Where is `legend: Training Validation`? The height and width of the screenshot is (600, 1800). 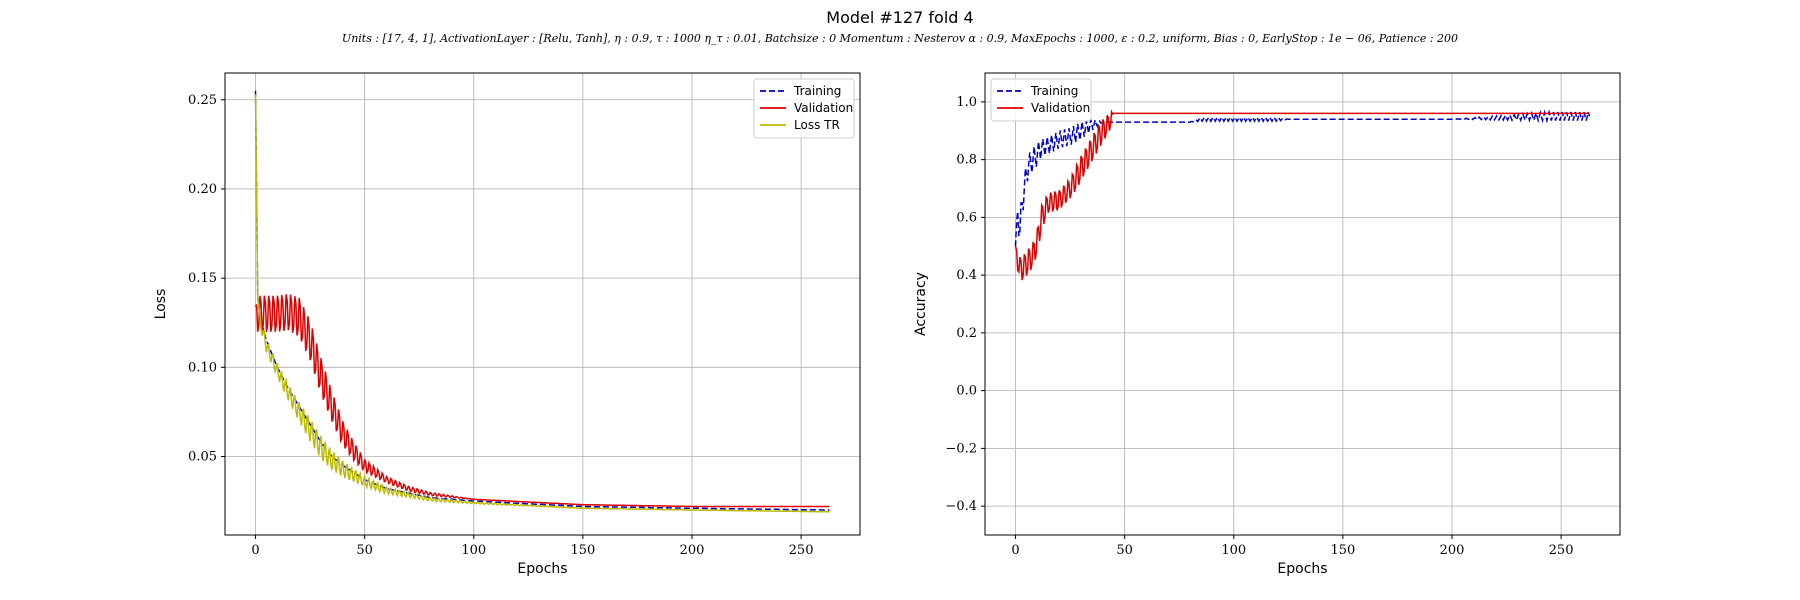
legend: Training Validation is located at coordinates (1041, 100).